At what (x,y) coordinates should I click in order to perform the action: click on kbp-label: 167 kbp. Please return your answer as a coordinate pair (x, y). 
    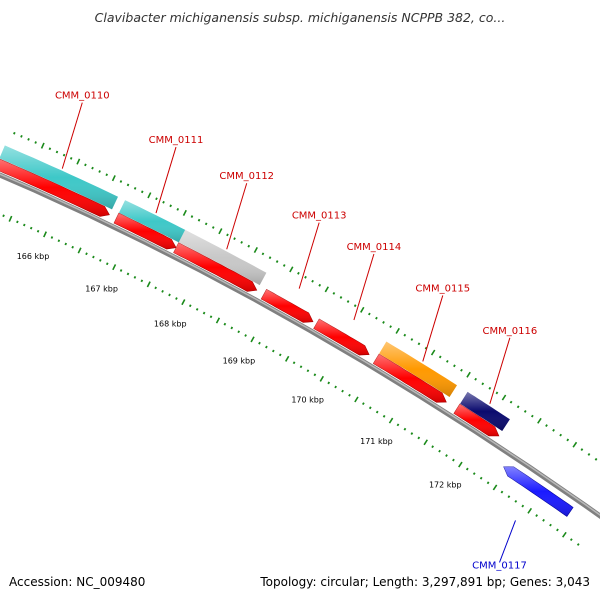
    Looking at the image, I should click on (101, 289).